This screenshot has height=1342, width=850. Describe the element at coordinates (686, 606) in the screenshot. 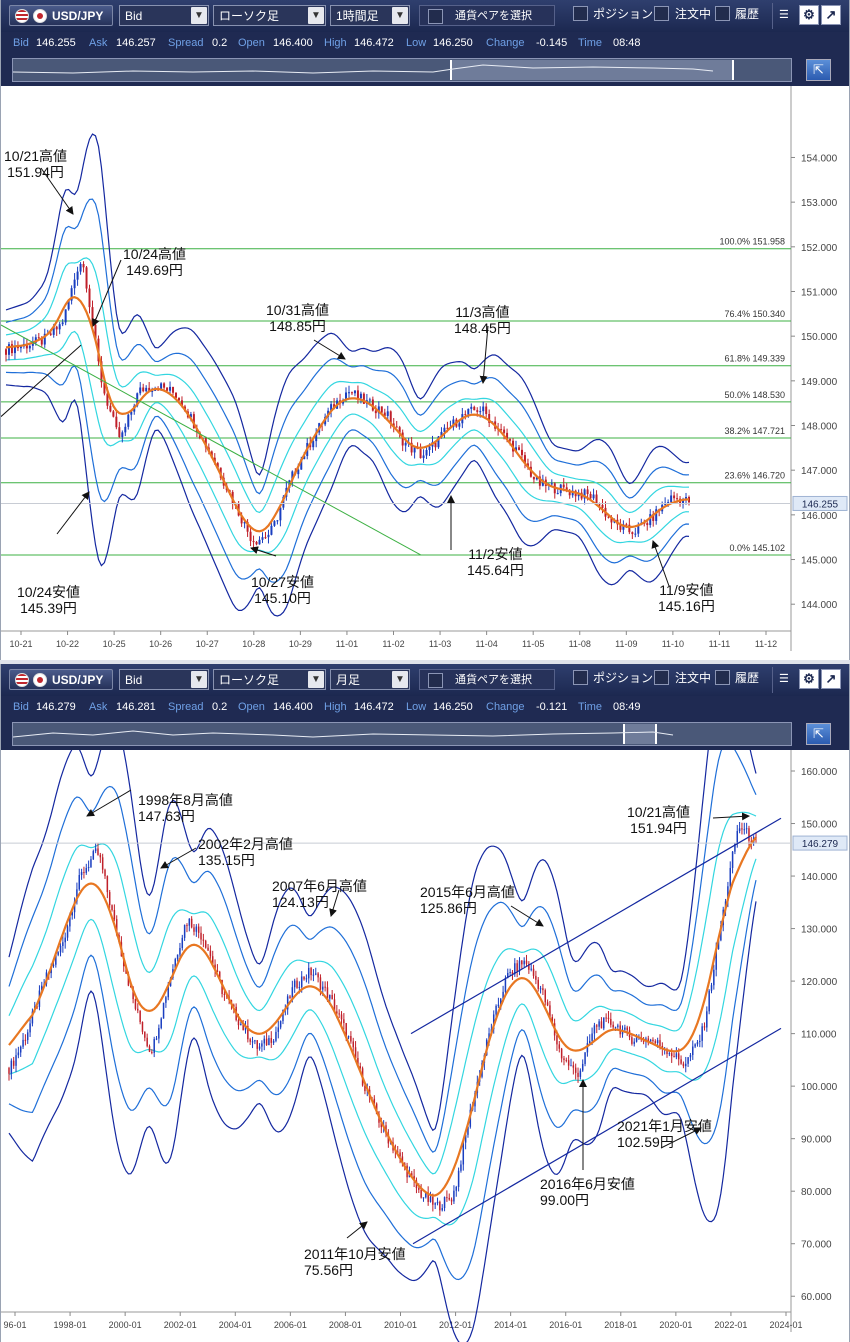

I see `annotation-value: 145.16円` at that location.